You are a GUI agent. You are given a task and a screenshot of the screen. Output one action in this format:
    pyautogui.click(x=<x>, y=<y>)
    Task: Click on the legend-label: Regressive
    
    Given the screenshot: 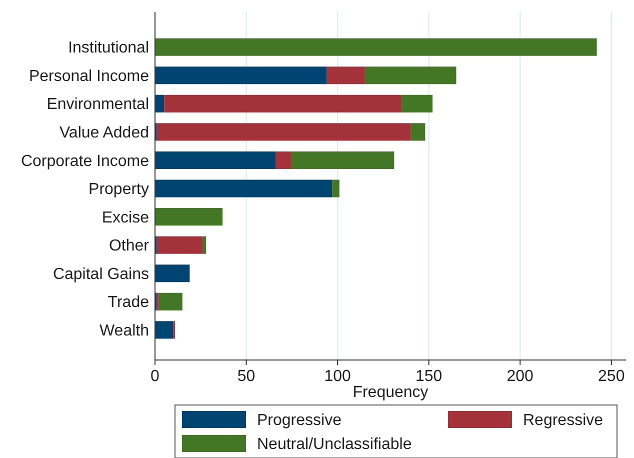 What is the action you would take?
    pyautogui.click(x=563, y=420)
    